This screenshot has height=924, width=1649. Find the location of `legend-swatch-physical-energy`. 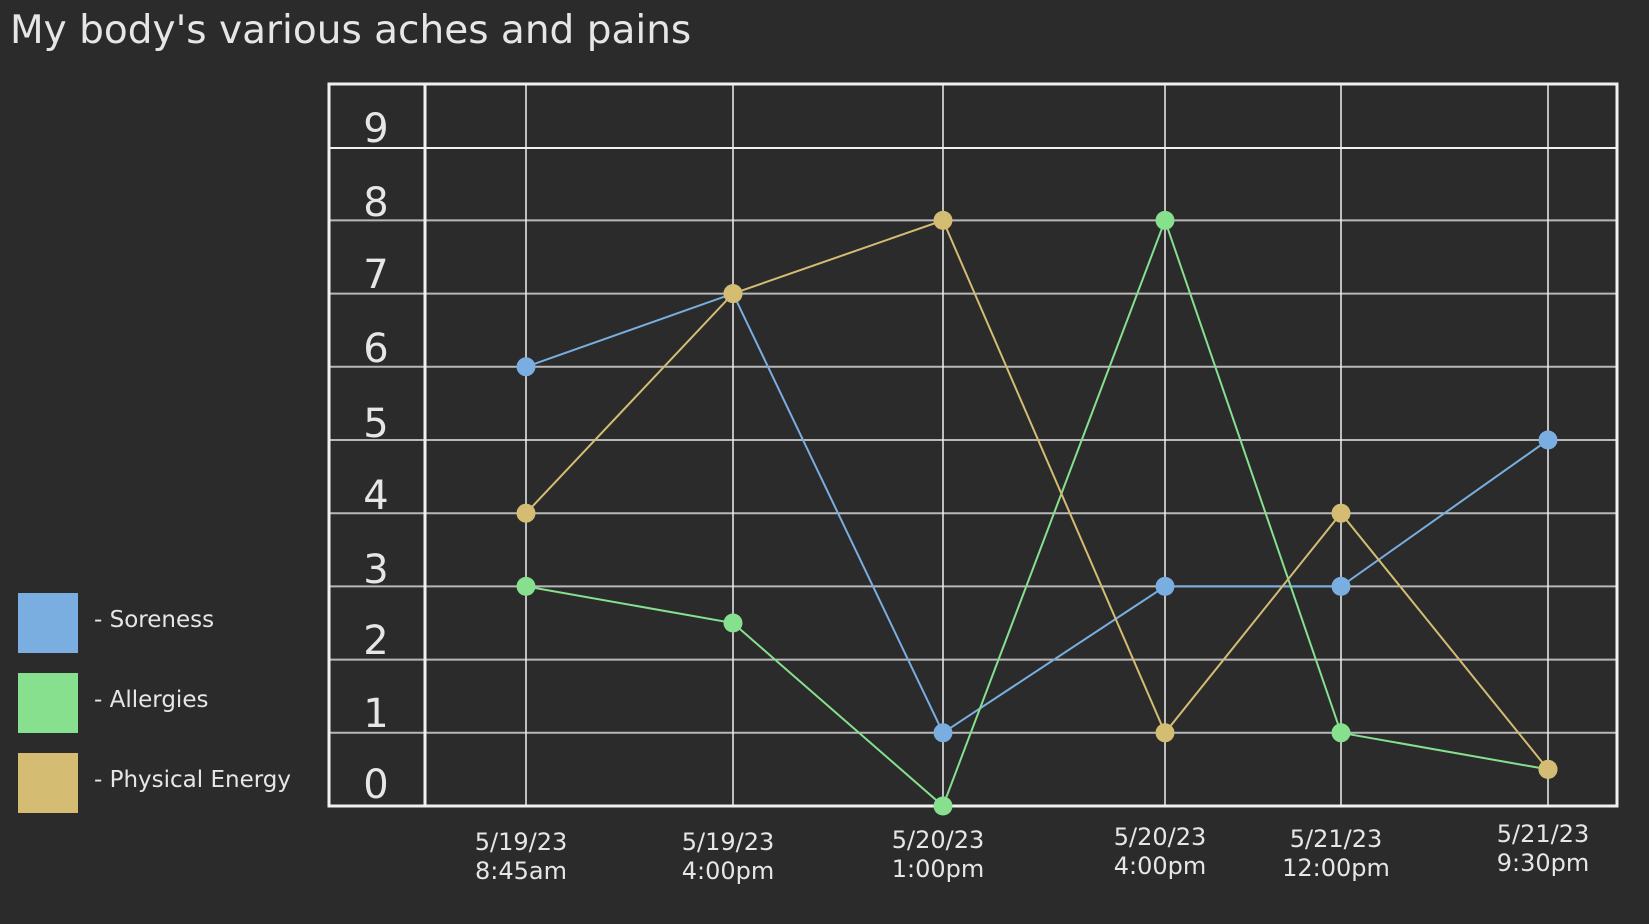

legend-swatch-physical-energy is located at coordinates (48, 783).